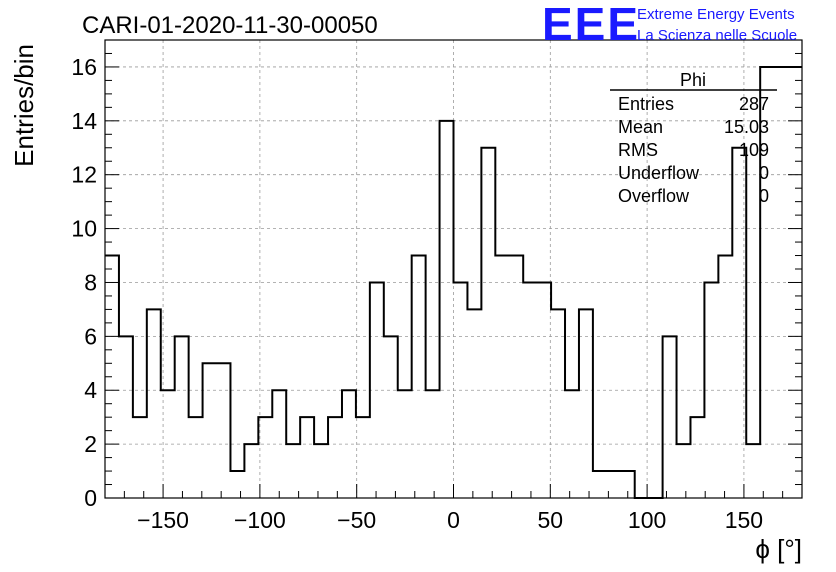 This screenshot has height=572, width=836. Describe the element at coordinates (356, 520) in the screenshot. I see `x-tick-label: −50` at that location.